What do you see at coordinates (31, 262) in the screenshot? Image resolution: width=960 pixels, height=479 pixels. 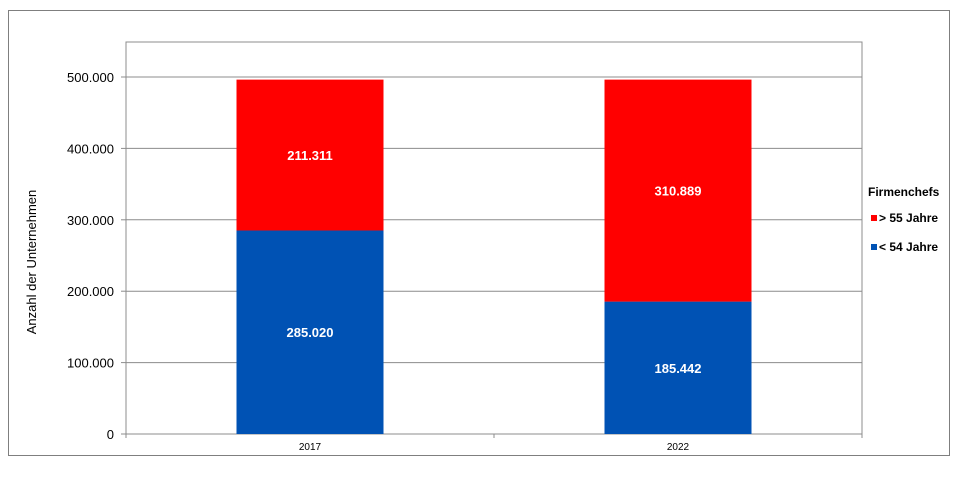 I see `y-axis-label: Anzahl der Unternehmen` at bounding box center [31, 262].